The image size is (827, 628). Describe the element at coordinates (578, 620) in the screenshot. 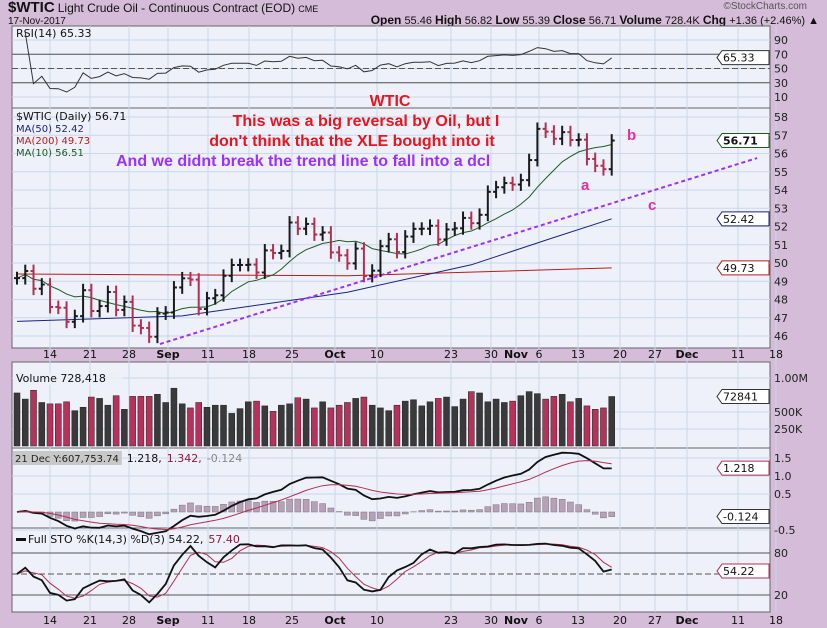

I see `date-tick-label: 13` at that location.